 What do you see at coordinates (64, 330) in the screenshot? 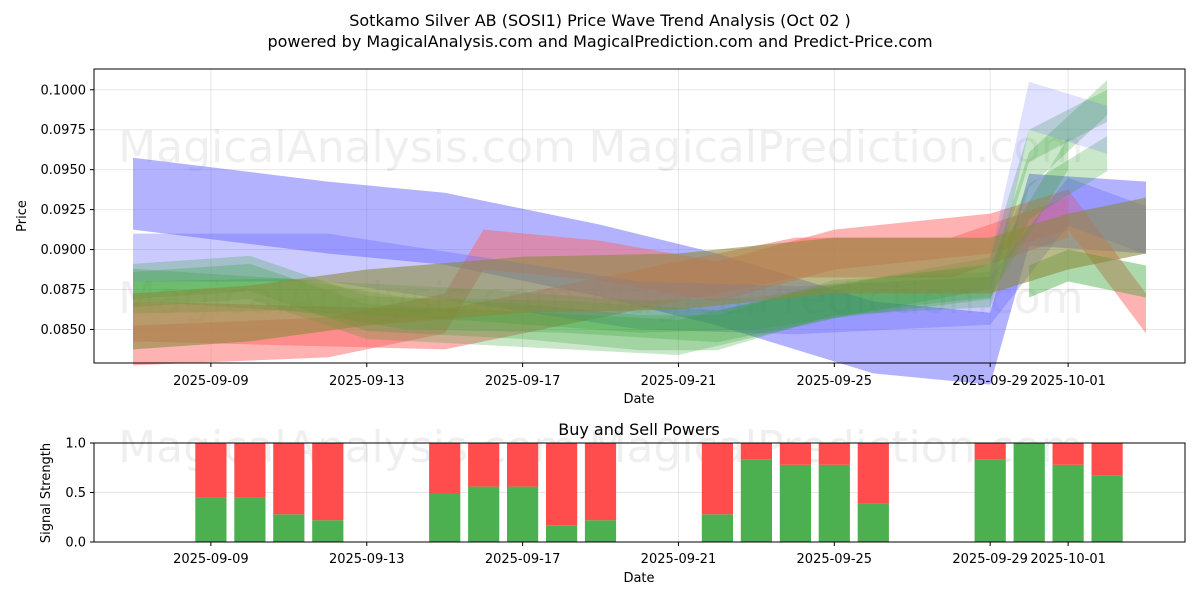
I see `price-y-tick-label: 0.0850` at bounding box center [64, 330].